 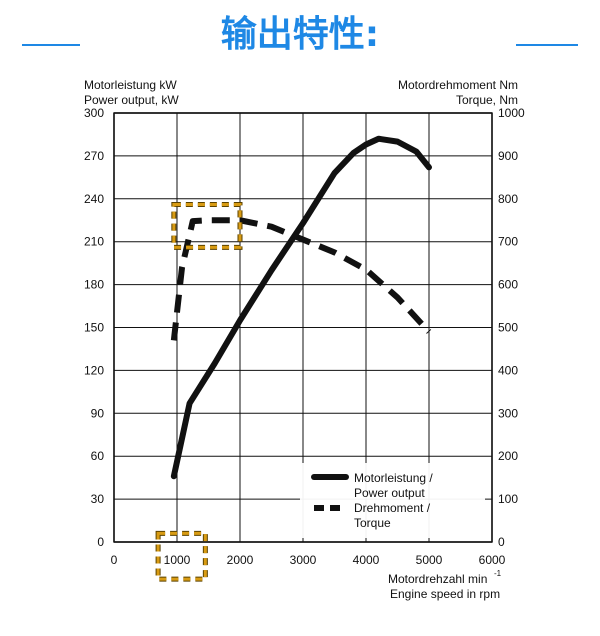 I want to click on y-left-axis-label-line-1: Motorleistung kW, so click(x=130, y=85).